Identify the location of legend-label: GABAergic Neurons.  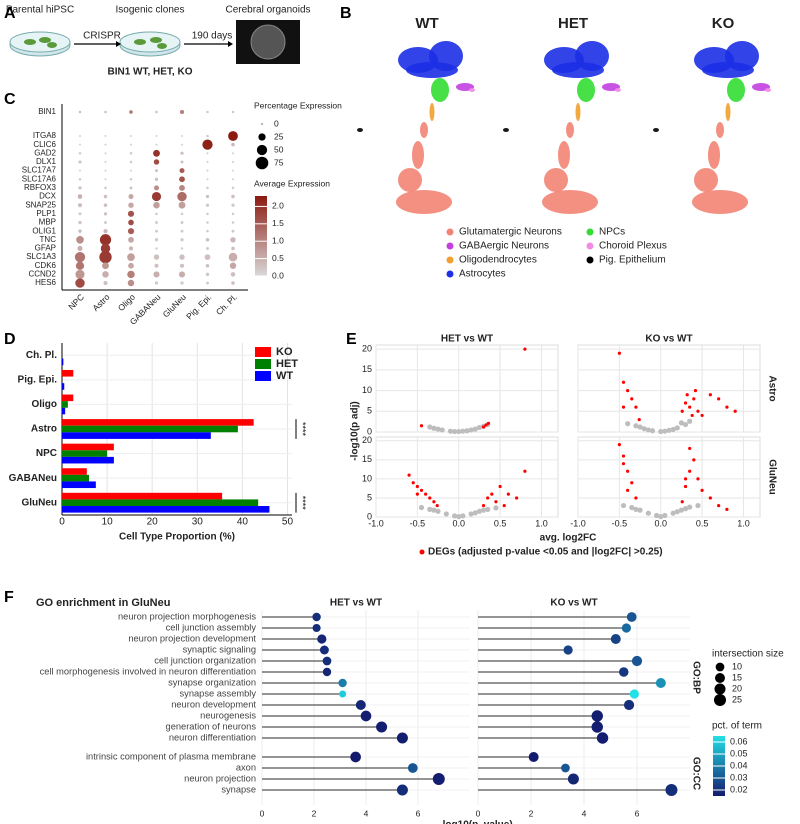
(504, 246).